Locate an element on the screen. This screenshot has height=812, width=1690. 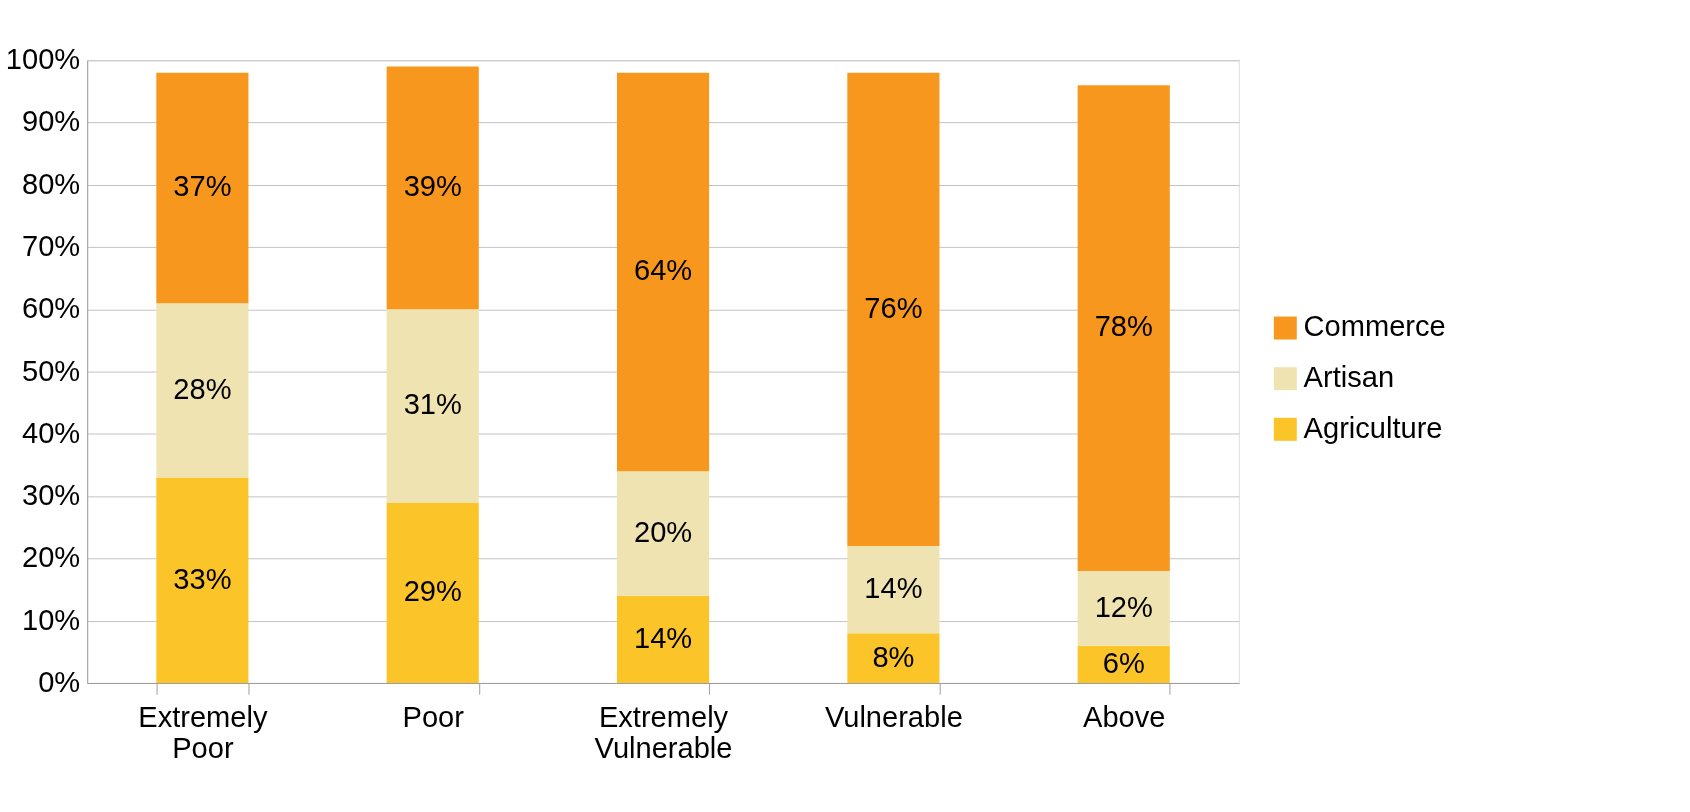
x-tick-label: Vulnerable is located at coordinates (893, 716).